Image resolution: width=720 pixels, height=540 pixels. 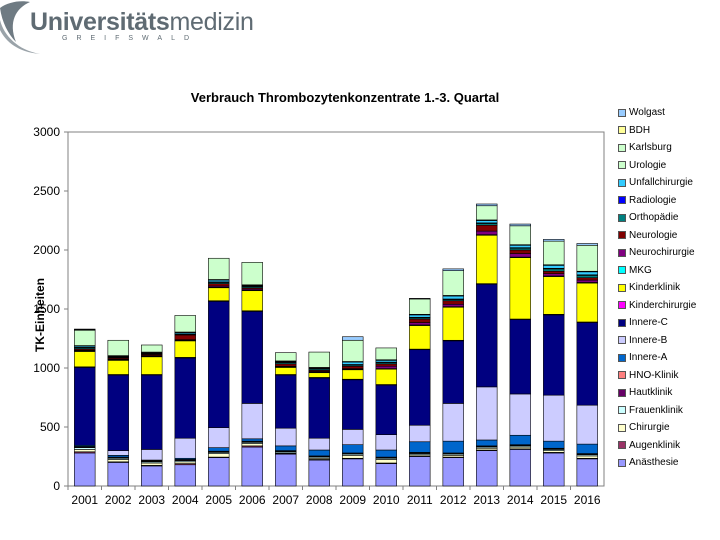 I want to click on x-tick-label: 2008, so click(x=319, y=500).